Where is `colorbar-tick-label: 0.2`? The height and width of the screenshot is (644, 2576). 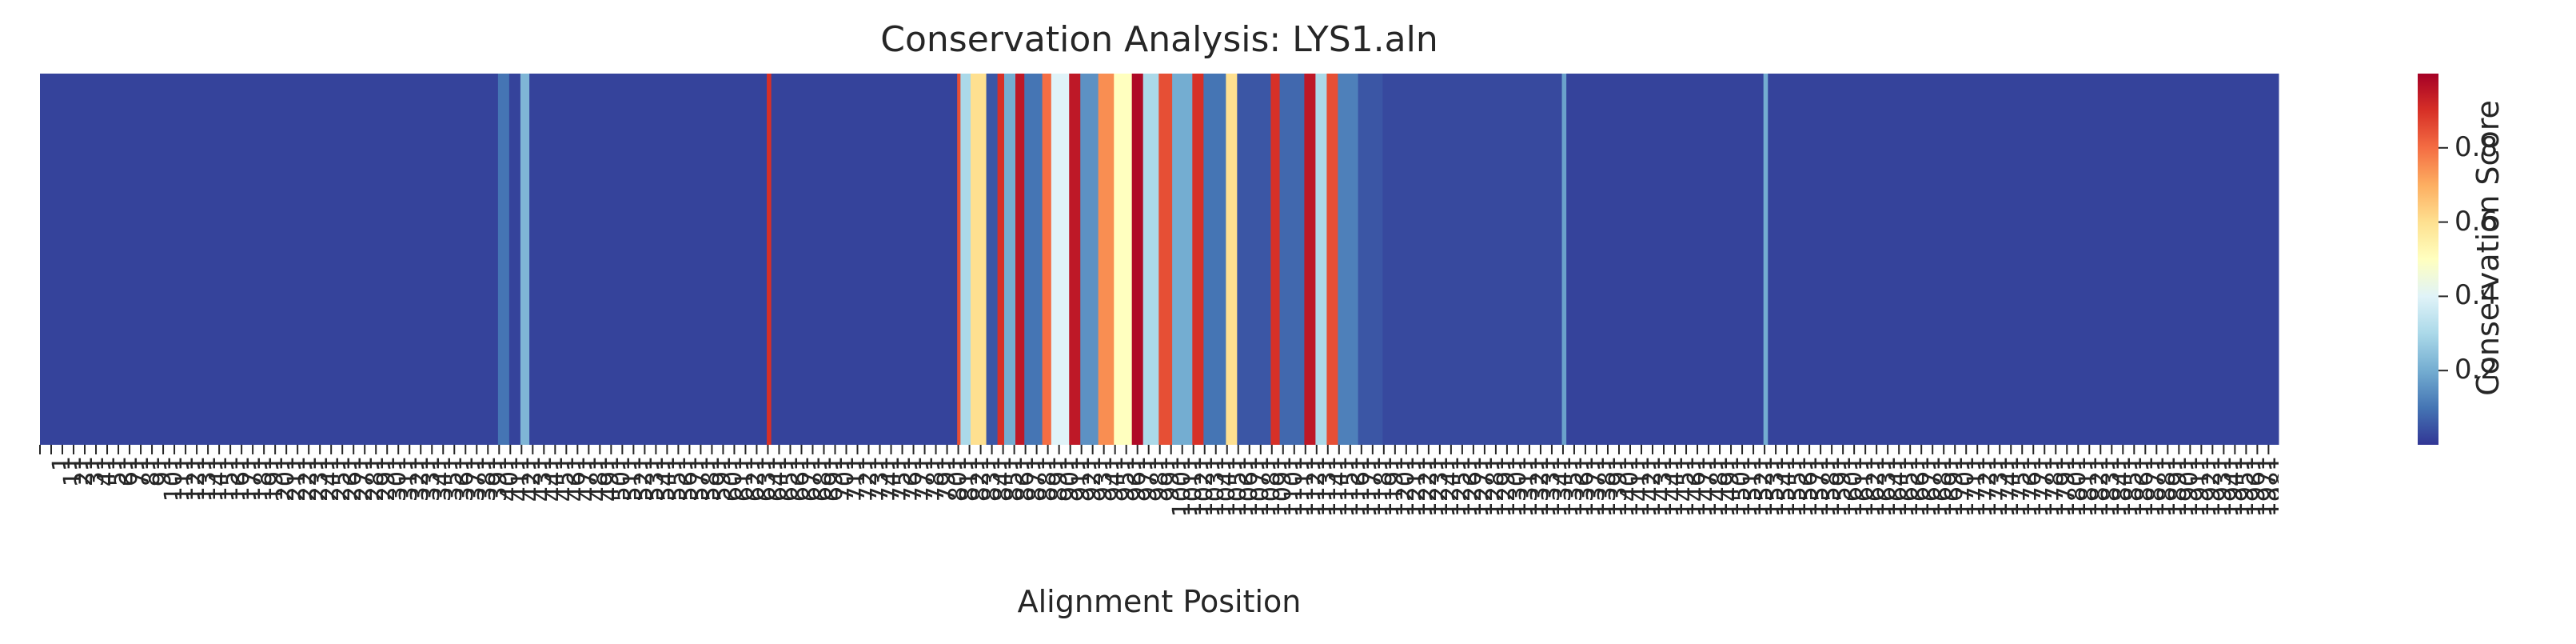 colorbar-tick-label: 0.2 is located at coordinates (2476, 370).